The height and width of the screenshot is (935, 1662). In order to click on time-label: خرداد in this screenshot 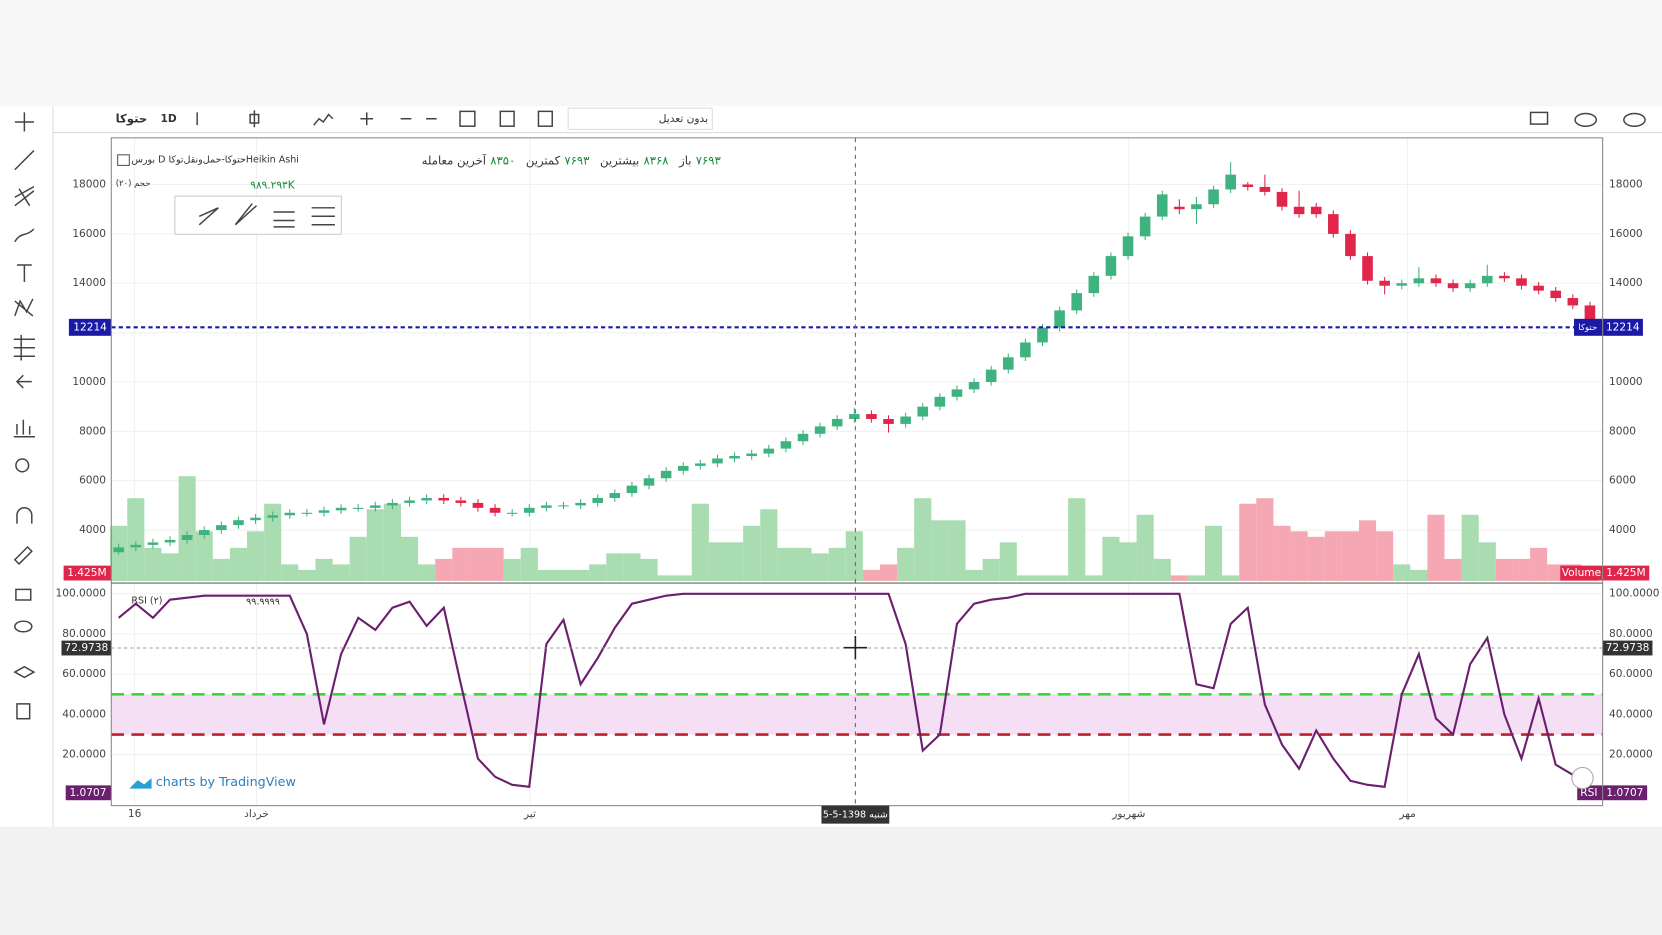, I will do `click(256, 814)`.